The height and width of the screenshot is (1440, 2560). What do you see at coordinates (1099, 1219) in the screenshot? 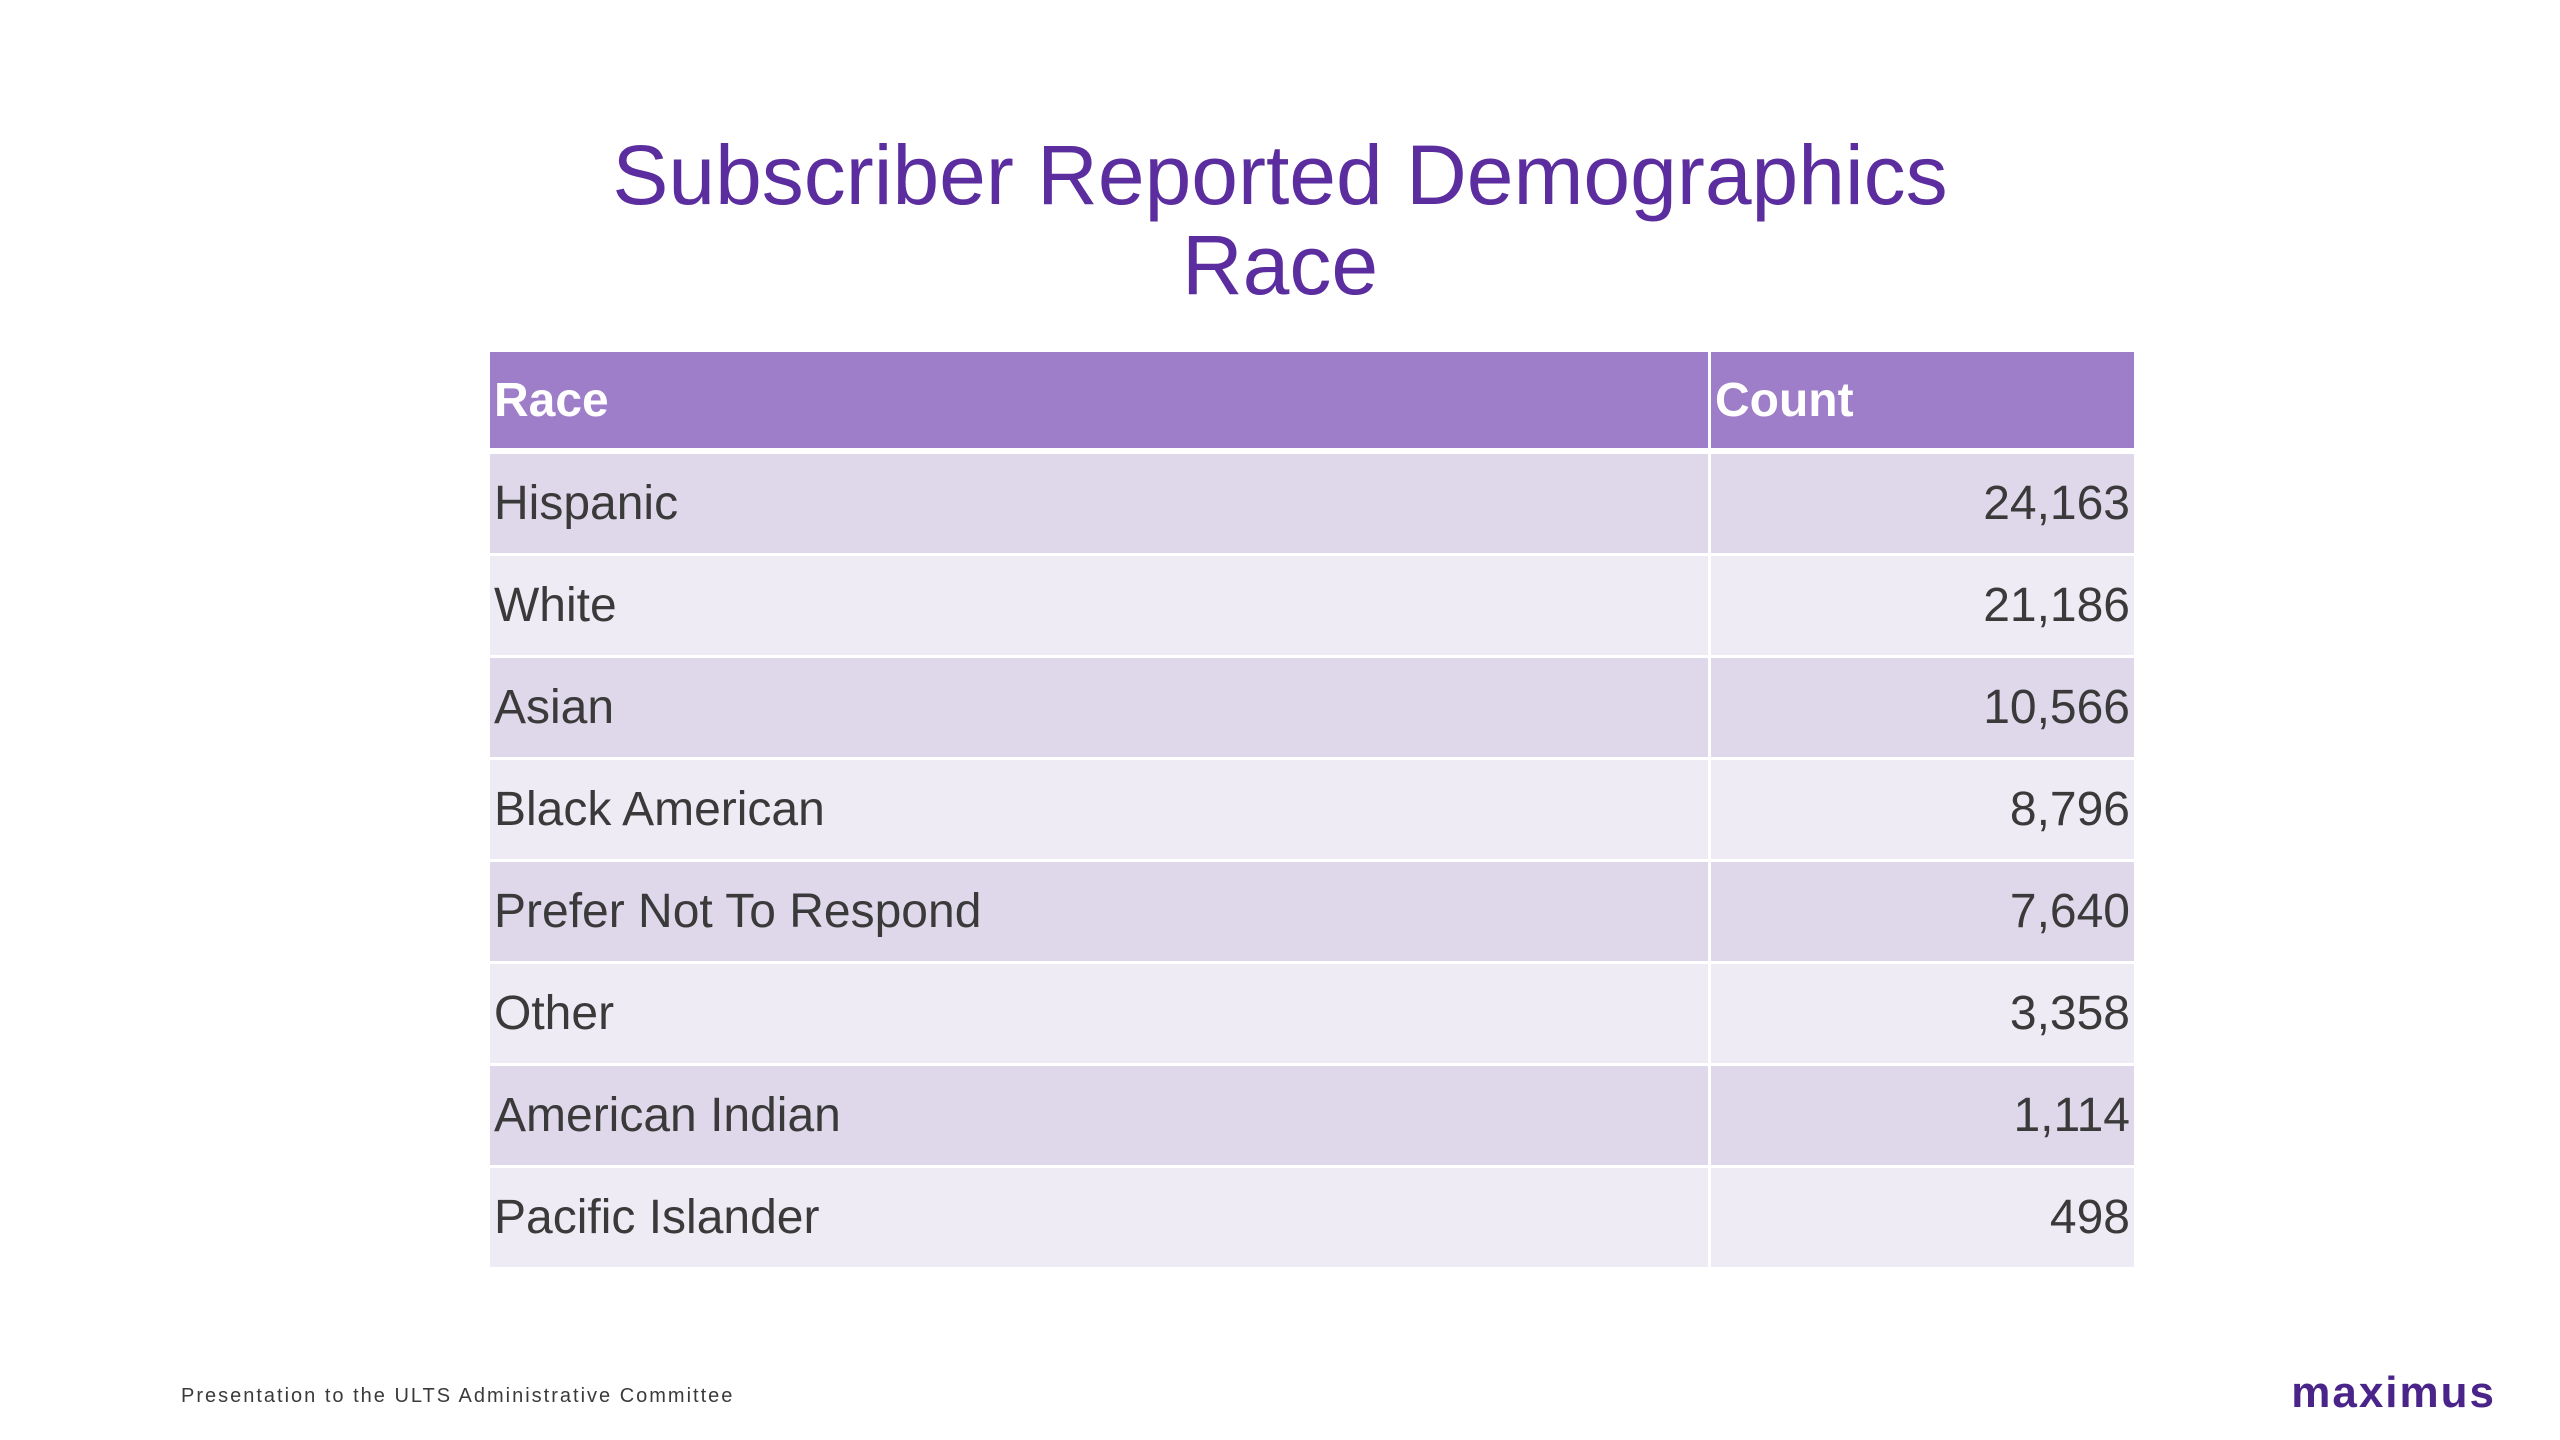
I see `race-cell: Pacific Islander` at bounding box center [1099, 1219].